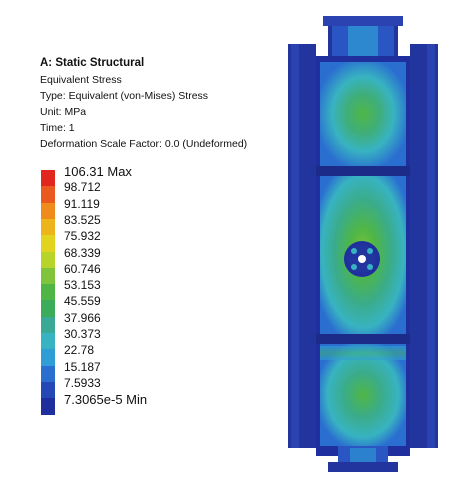 The height and width of the screenshot is (481, 470). I want to click on lower-weld-band, so click(363, 353).